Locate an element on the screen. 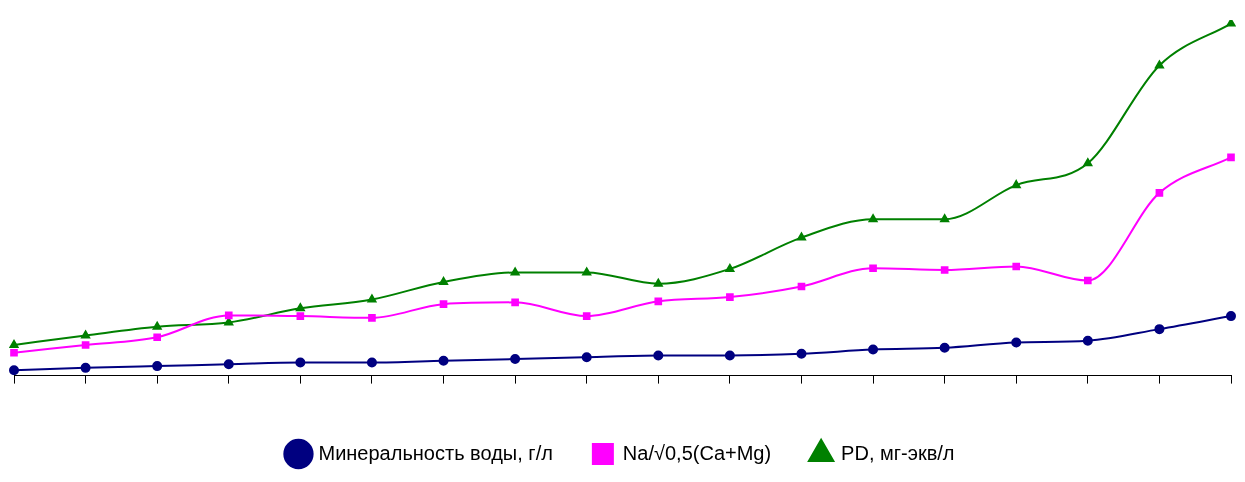 The image size is (1245, 482). legend-label: Na/√0,5(Ca+Mg) is located at coordinates (697, 452).